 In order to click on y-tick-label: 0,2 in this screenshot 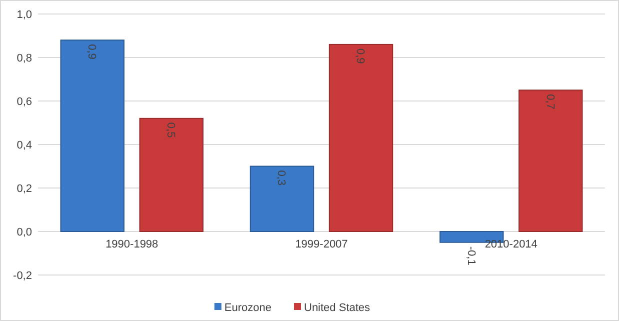, I will do `click(24, 188)`.